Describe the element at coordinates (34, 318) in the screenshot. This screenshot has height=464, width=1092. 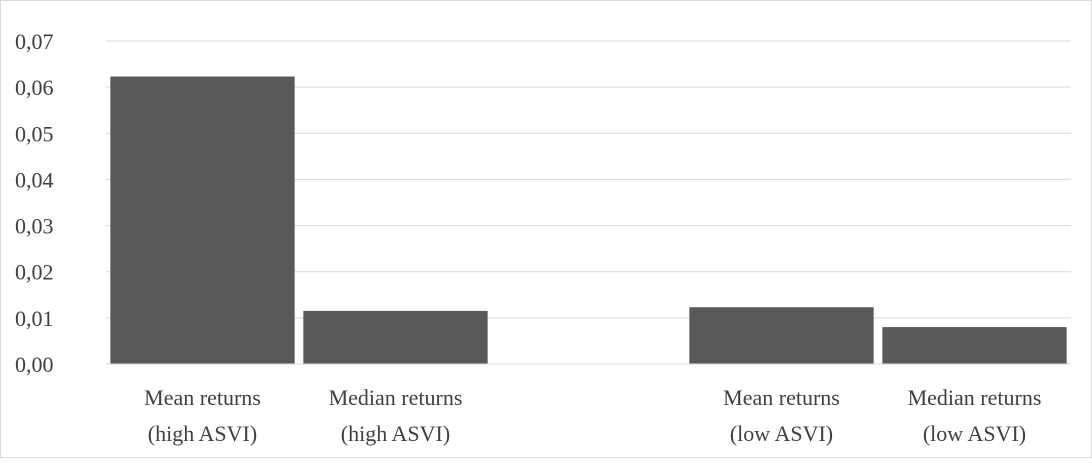
I see `y-tick-label: 0,01` at that location.